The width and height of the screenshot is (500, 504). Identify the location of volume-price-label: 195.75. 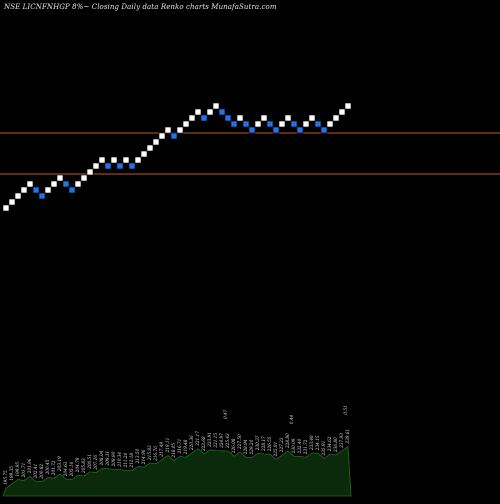
(5, 477).